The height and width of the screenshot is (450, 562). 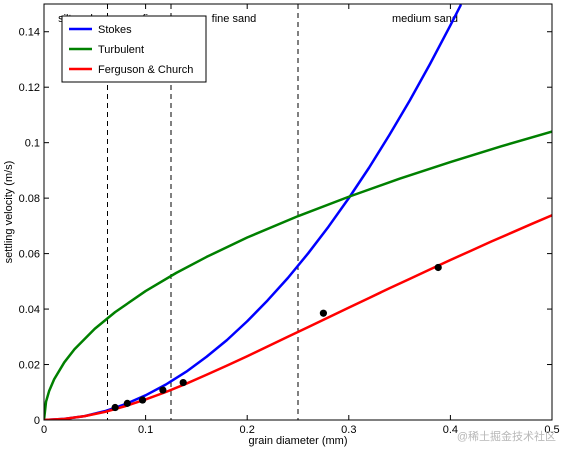 What do you see at coordinates (37, 421) in the screenshot?
I see `y-tick-label-0: 0` at bounding box center [37, 421].